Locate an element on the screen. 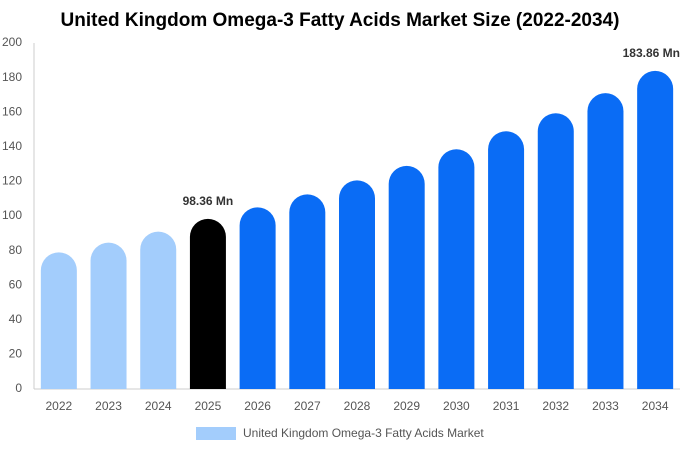 The image size is (680, 450). y-tick-label: 200 is located at coordinates (12, 42).